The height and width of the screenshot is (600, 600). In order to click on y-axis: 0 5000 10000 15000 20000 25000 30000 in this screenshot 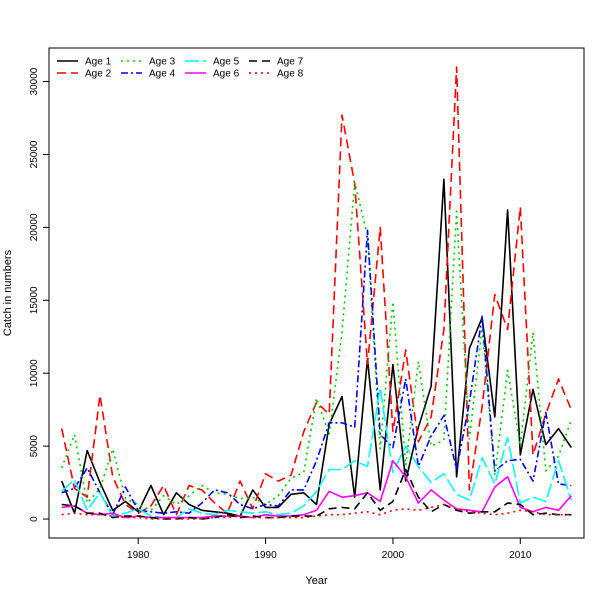, I will do `click(39, 294)`.